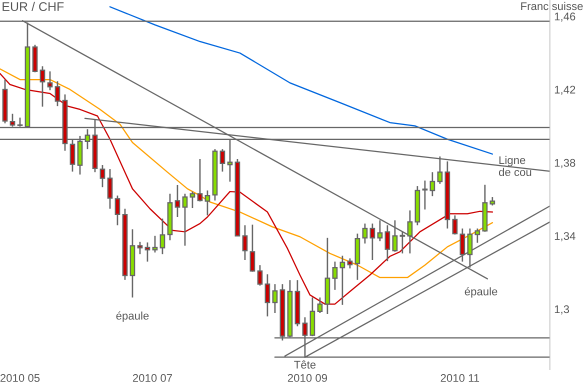  Describe the element at coordinates (460, 378) in the screenshot. I see `x-tick-label: 2010 11` at that location.